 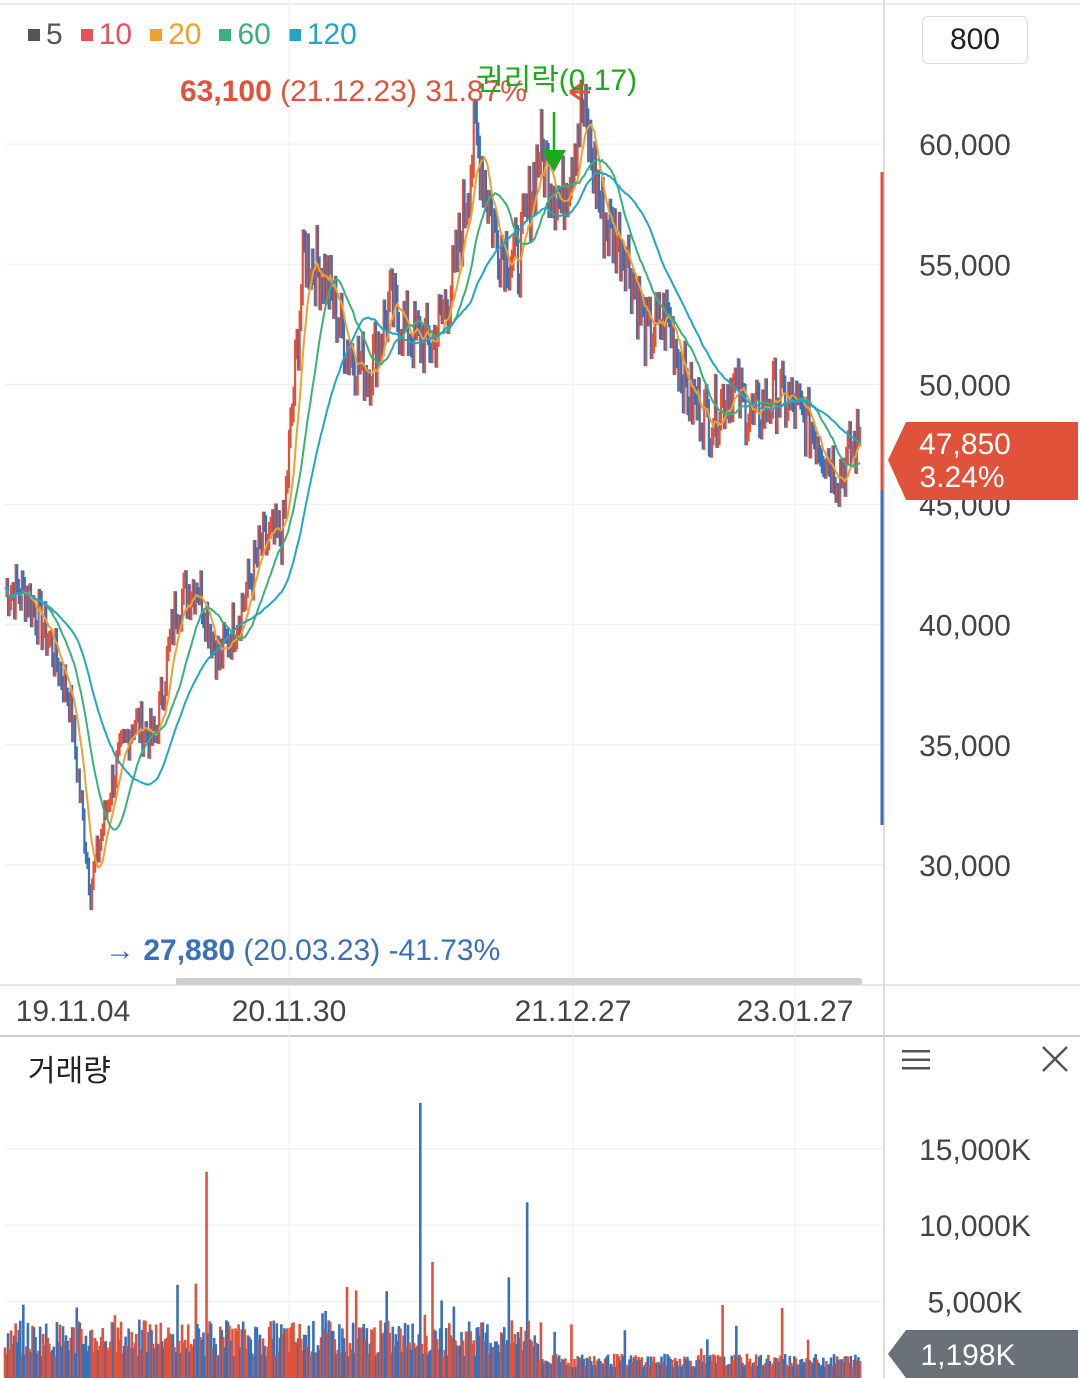 I want to click on legend-swatch-ma120, so click(x=294, y=35).